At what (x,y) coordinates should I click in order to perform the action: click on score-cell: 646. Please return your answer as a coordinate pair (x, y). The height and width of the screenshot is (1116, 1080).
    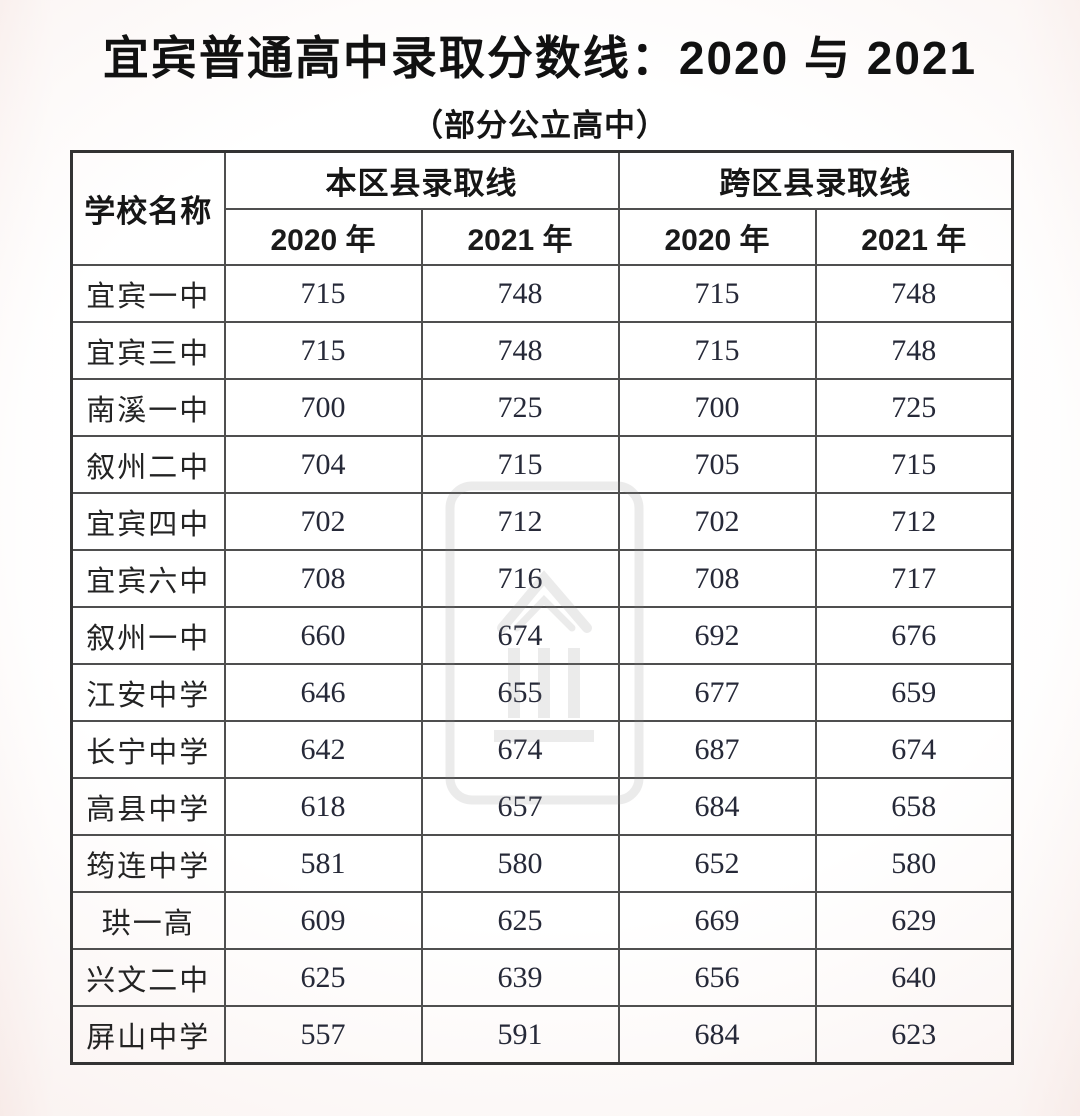
    Looking at the image, I should click on (323, 692).